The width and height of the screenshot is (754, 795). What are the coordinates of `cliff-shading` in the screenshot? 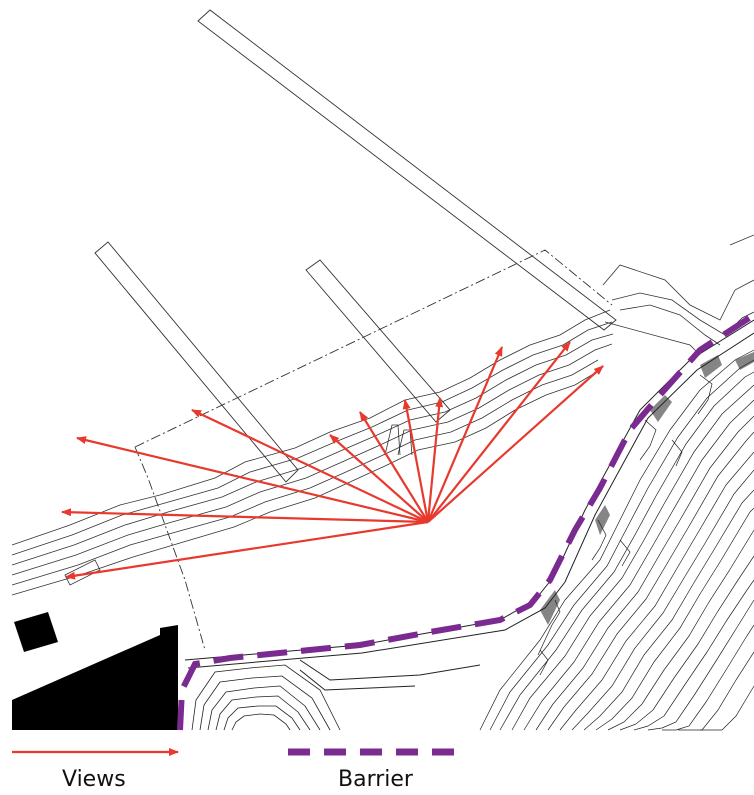 It's located at (647, 488).